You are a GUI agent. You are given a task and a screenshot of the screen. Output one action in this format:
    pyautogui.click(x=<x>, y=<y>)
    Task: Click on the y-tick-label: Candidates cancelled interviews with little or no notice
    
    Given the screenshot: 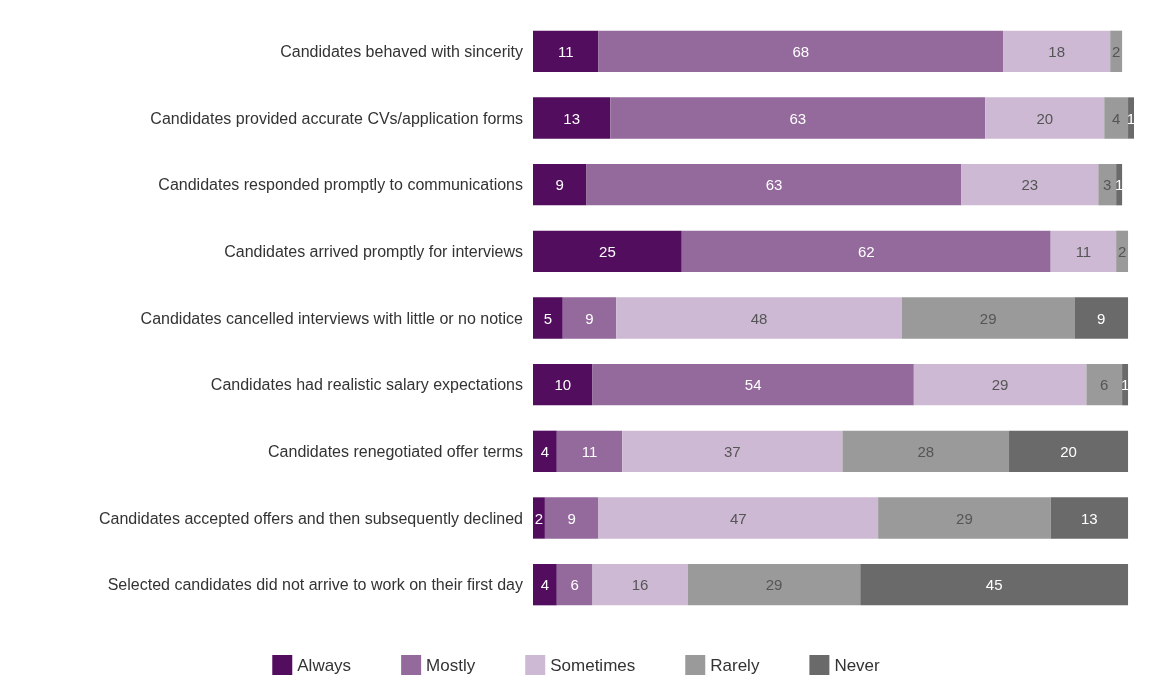 What is the action you would take?
    pyautogui.click(x=332, y=318)
    